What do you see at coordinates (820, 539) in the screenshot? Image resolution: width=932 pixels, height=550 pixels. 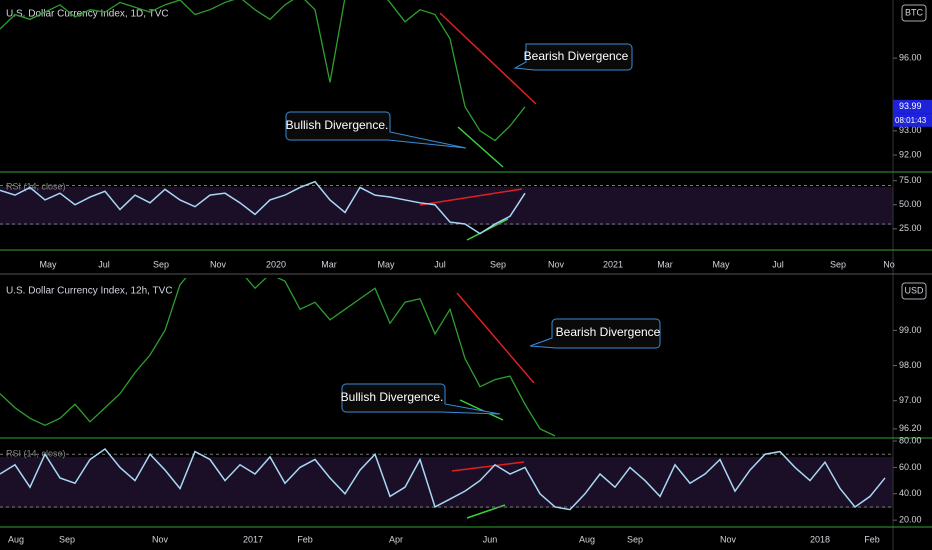 I see `x-tick-label: 2018` at bounding box center [820, 539].